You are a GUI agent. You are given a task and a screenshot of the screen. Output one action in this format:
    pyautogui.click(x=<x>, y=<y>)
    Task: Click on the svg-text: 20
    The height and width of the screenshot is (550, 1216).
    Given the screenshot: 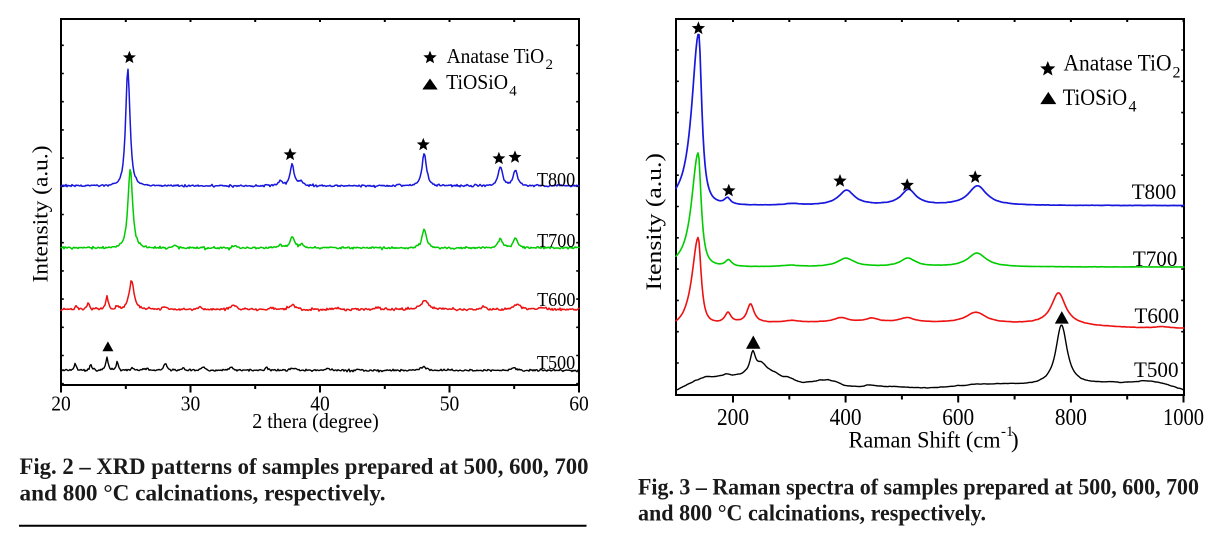 What is the action you would take?
    pyautogui.click(x=61, y=403)
    